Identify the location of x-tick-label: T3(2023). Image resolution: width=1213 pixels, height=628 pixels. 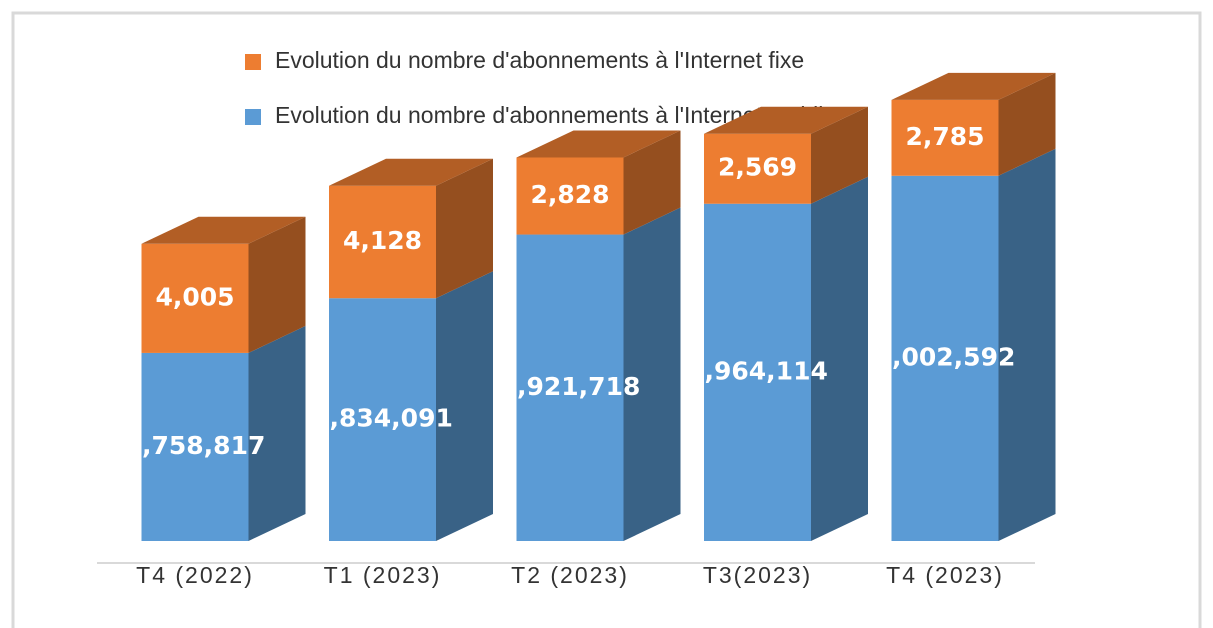
(757, 575).